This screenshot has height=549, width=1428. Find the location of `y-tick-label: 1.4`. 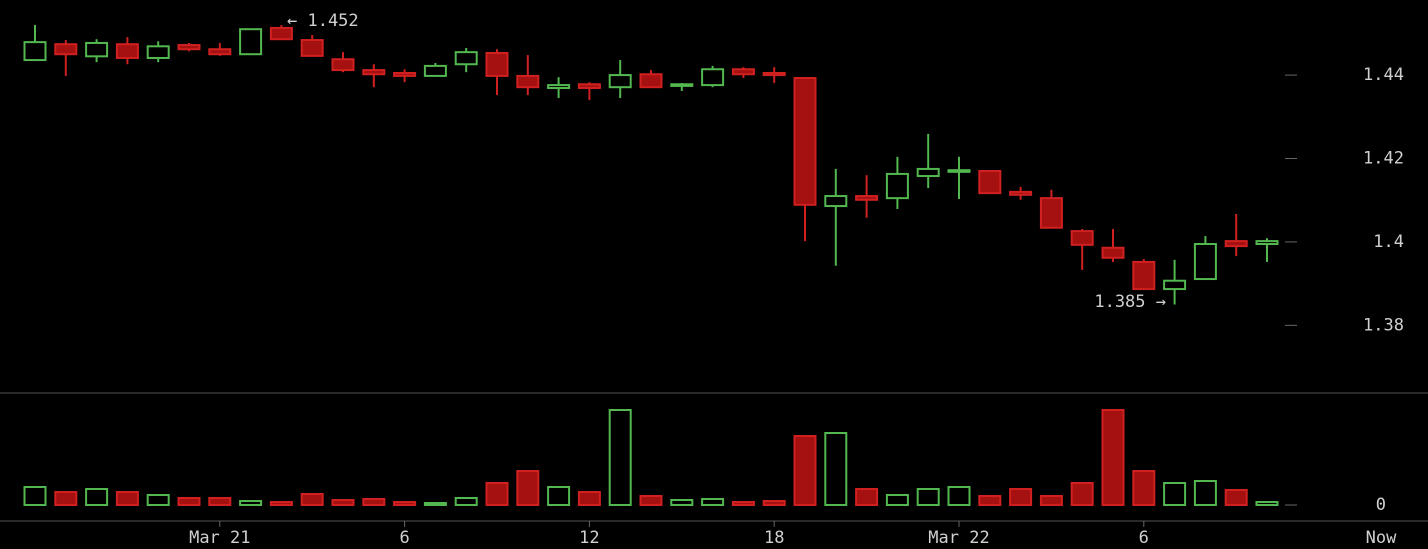

y-tick-label: 1.4 is located at coordinates (1388, 242).